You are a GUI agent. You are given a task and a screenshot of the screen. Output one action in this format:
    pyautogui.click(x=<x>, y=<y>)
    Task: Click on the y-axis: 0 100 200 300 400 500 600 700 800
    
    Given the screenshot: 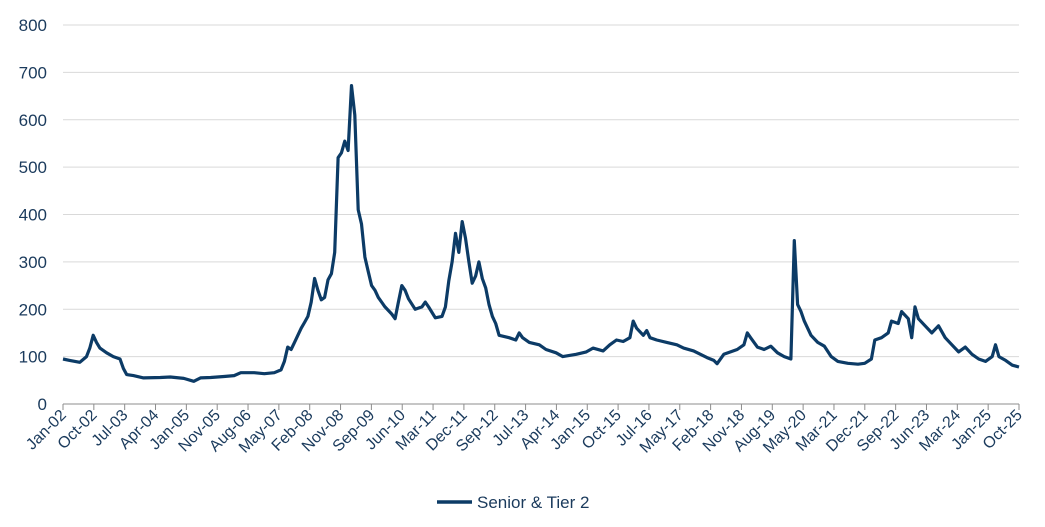 What is the action you would take?
    pyautogui.click(x=33, y=215)
    